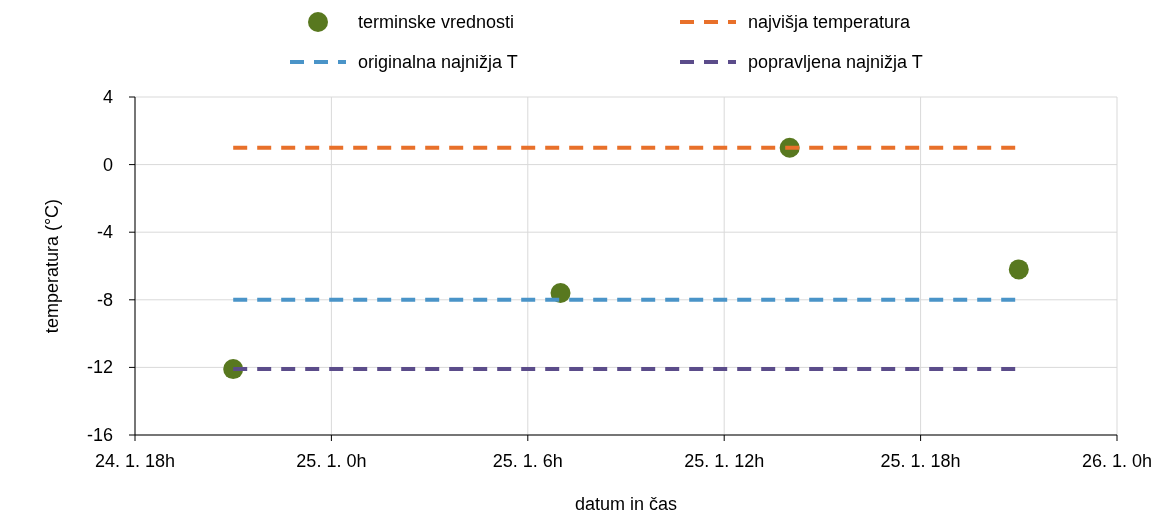 This screenshot has width=1166, height=518. What do you see at coordinates (626, 504) in the screenshot?
I see `x-axis-title: datum in čas` at bounding box center [626, 504].